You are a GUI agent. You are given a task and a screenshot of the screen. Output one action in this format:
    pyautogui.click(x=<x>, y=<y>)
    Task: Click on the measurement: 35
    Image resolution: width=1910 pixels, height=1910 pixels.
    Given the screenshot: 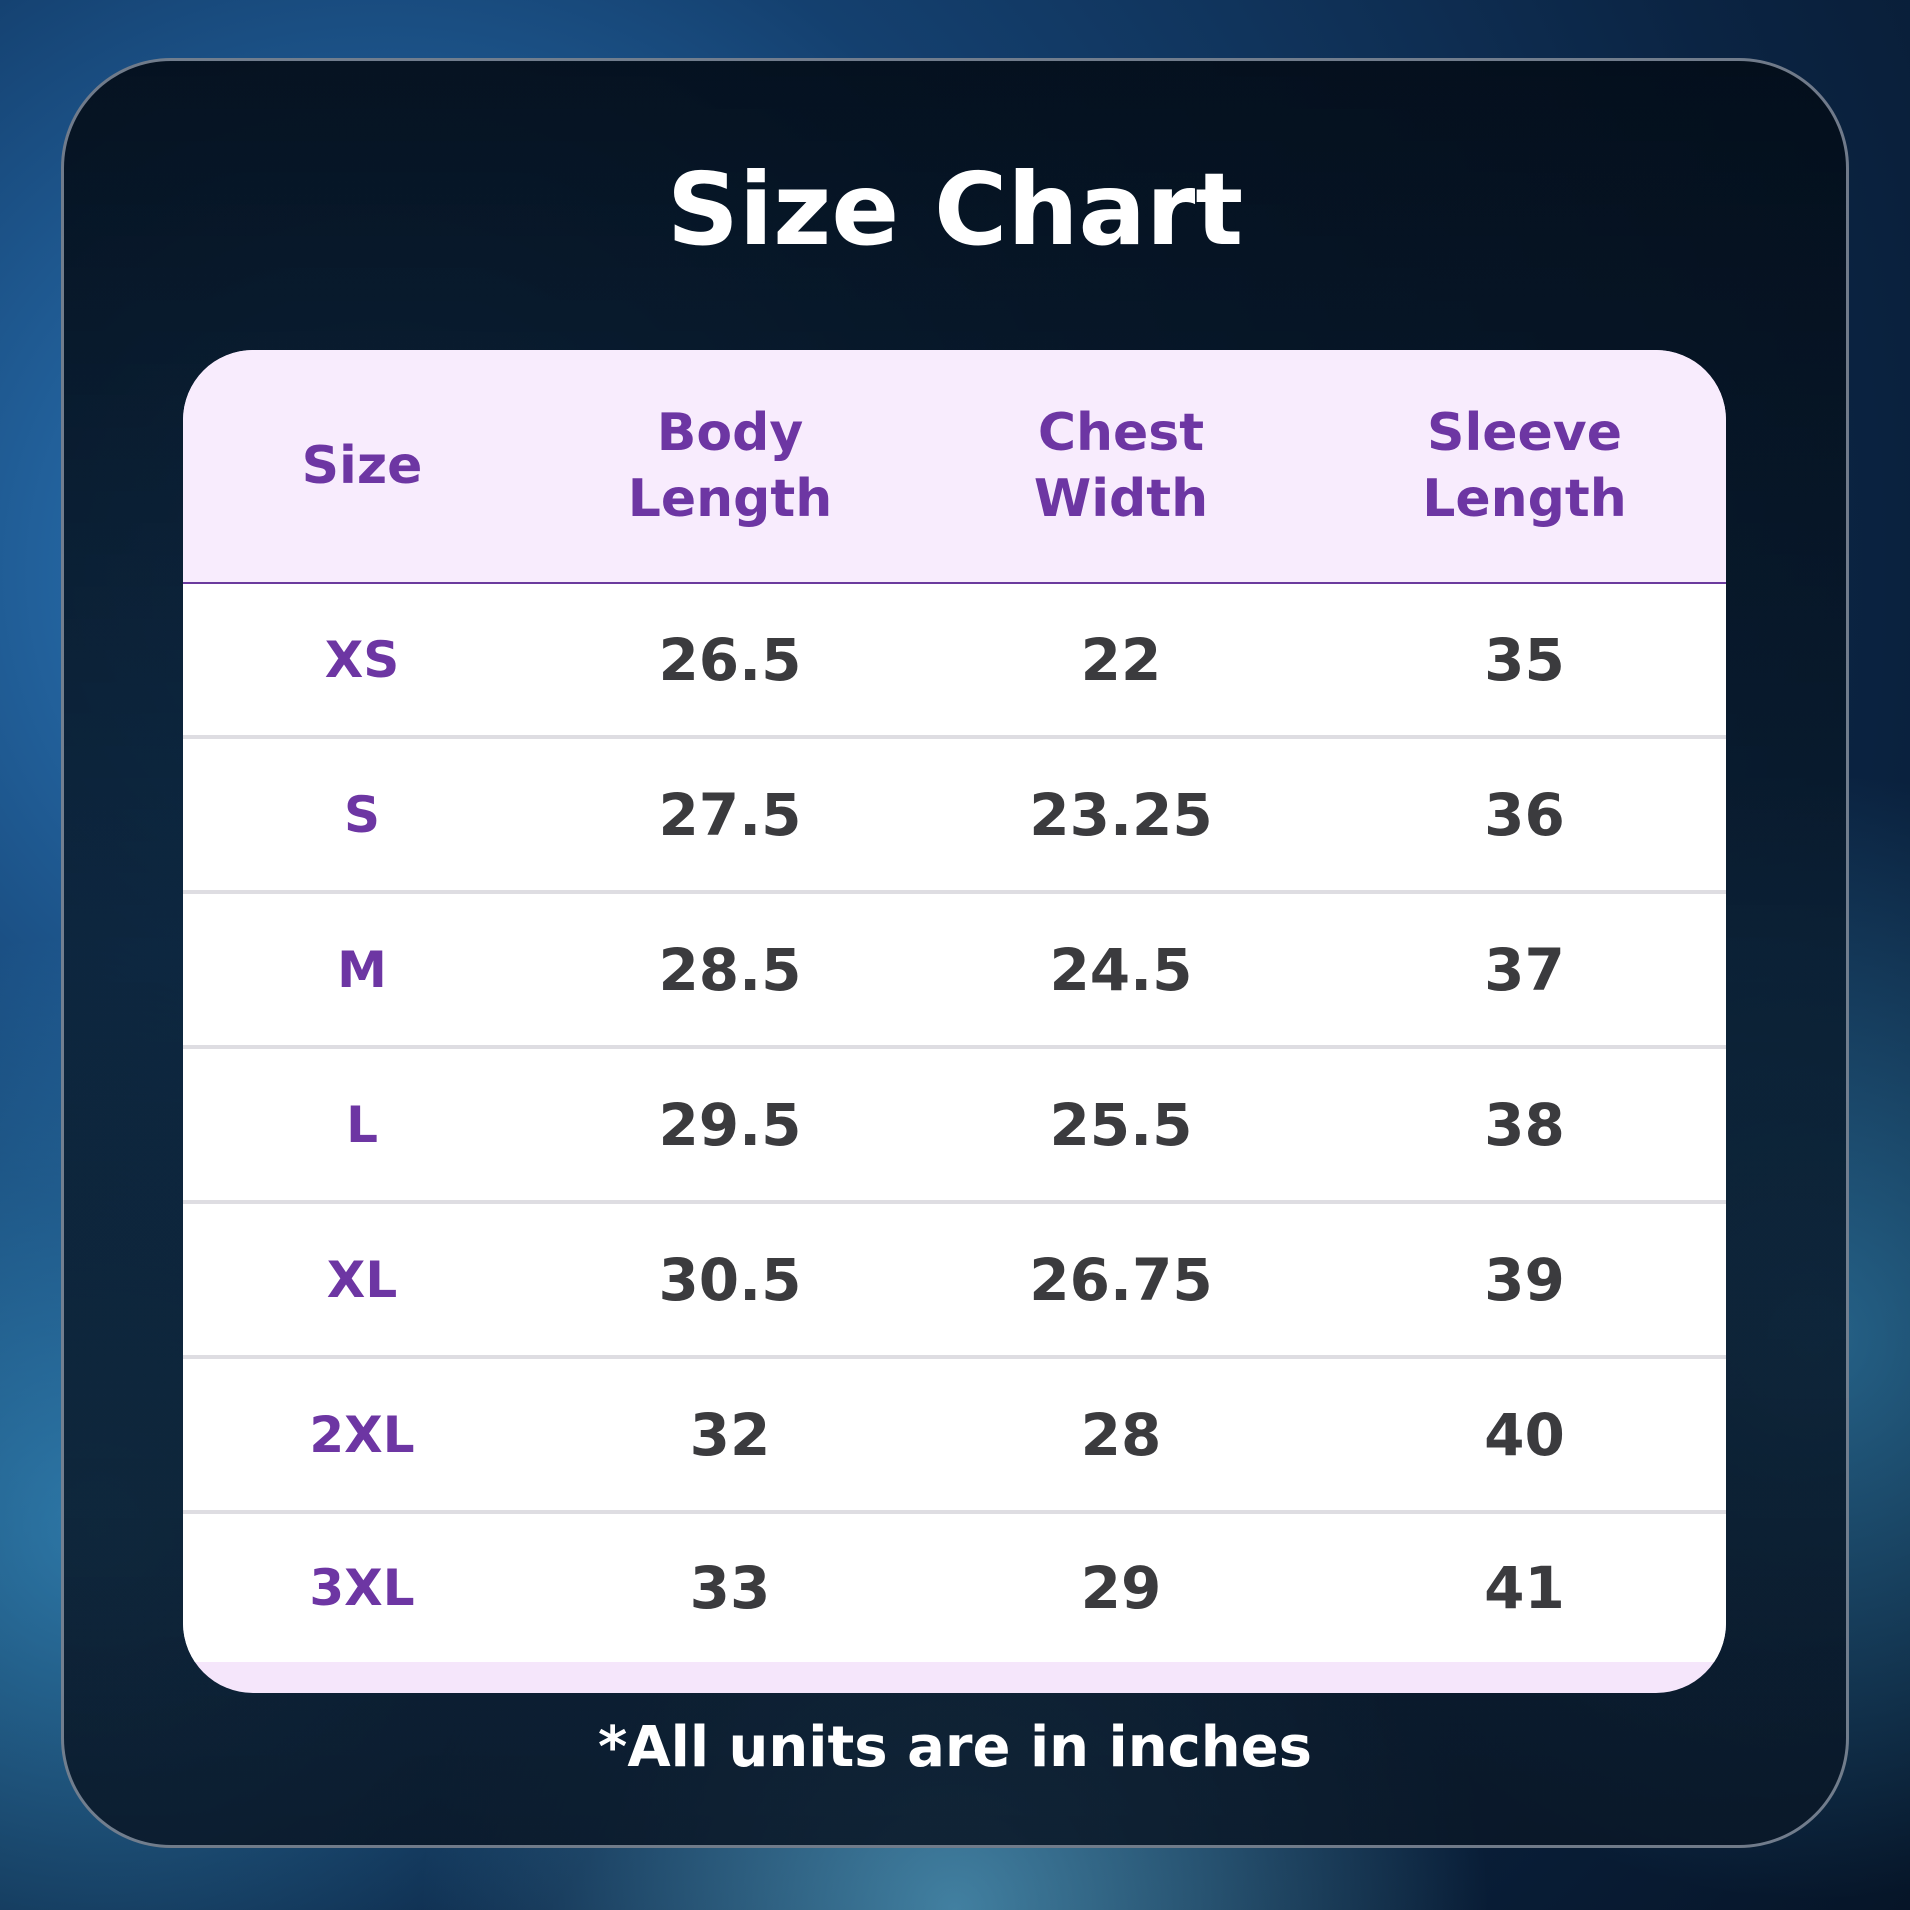 What is the action you would take?
    pyautogui.click(x=1524, y=659)
    